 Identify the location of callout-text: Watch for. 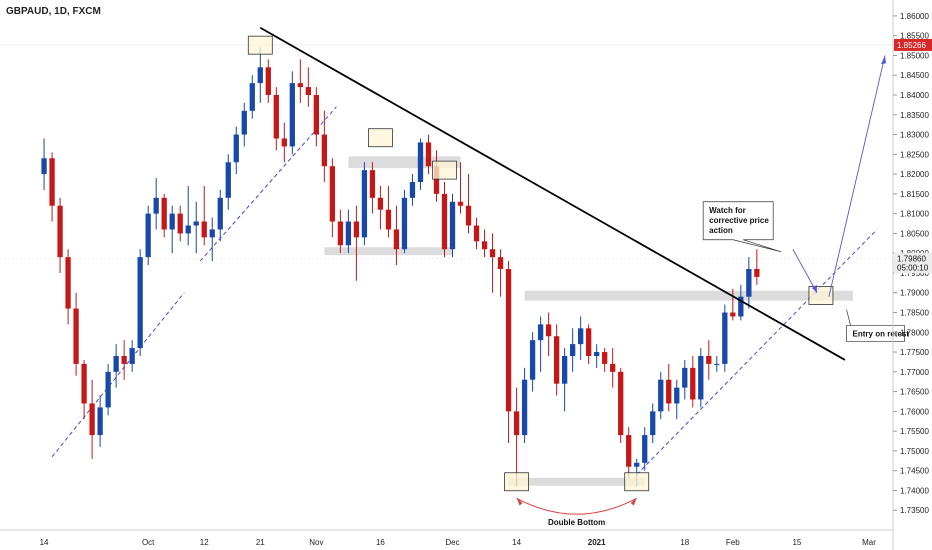
(727, 210).